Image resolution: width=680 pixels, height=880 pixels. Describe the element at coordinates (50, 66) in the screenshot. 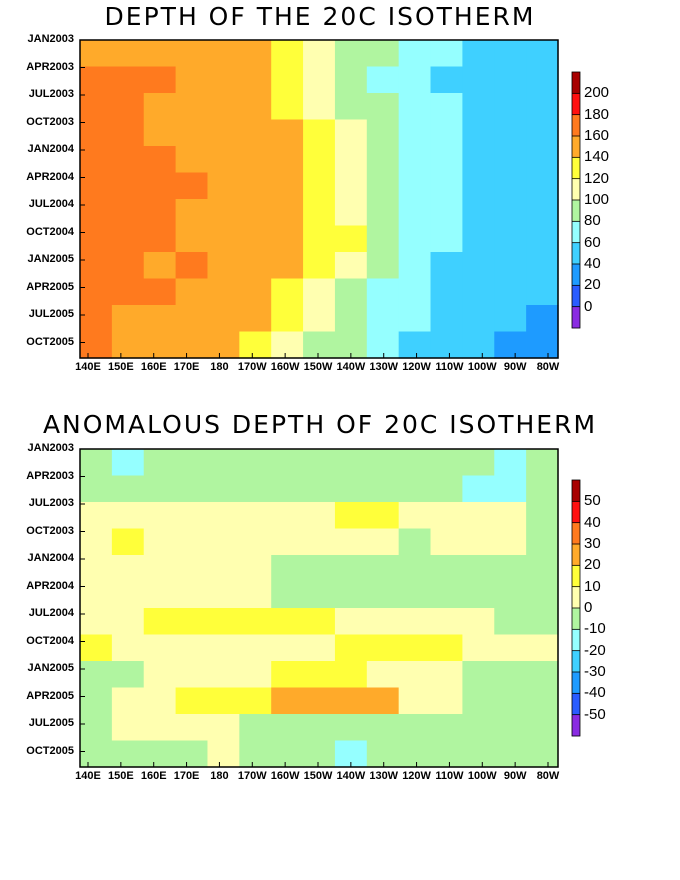

I see `y-tick-label: APR2003` at that location.